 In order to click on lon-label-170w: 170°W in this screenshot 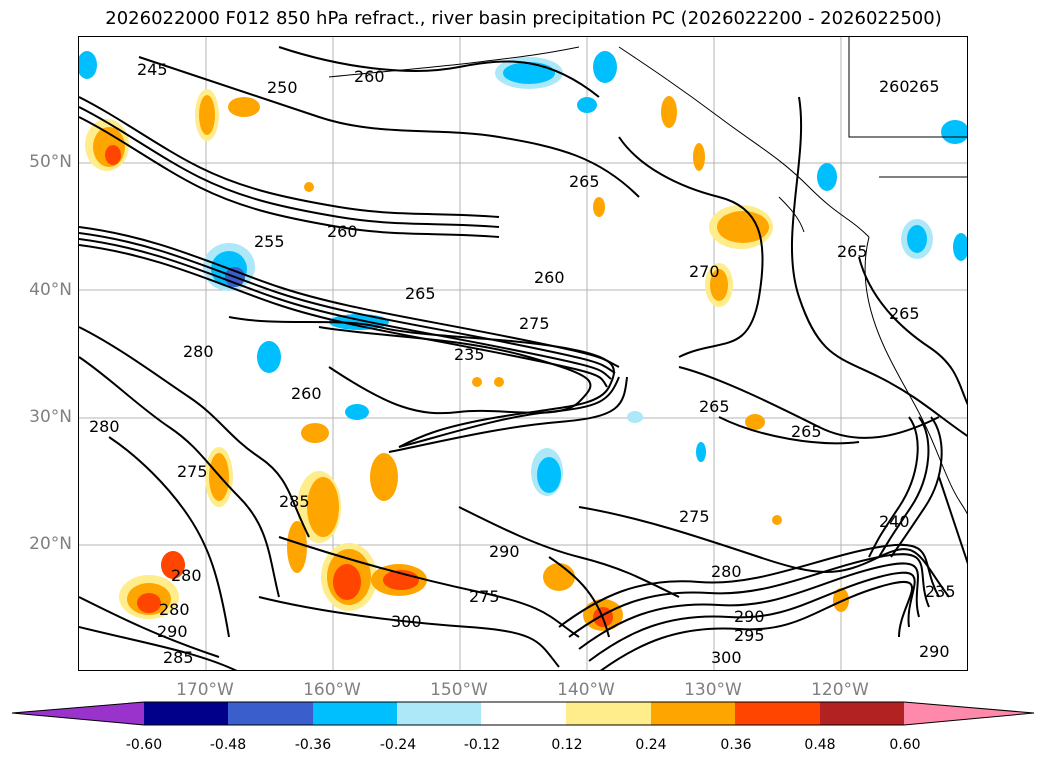, I will do `click(205, 690)`.